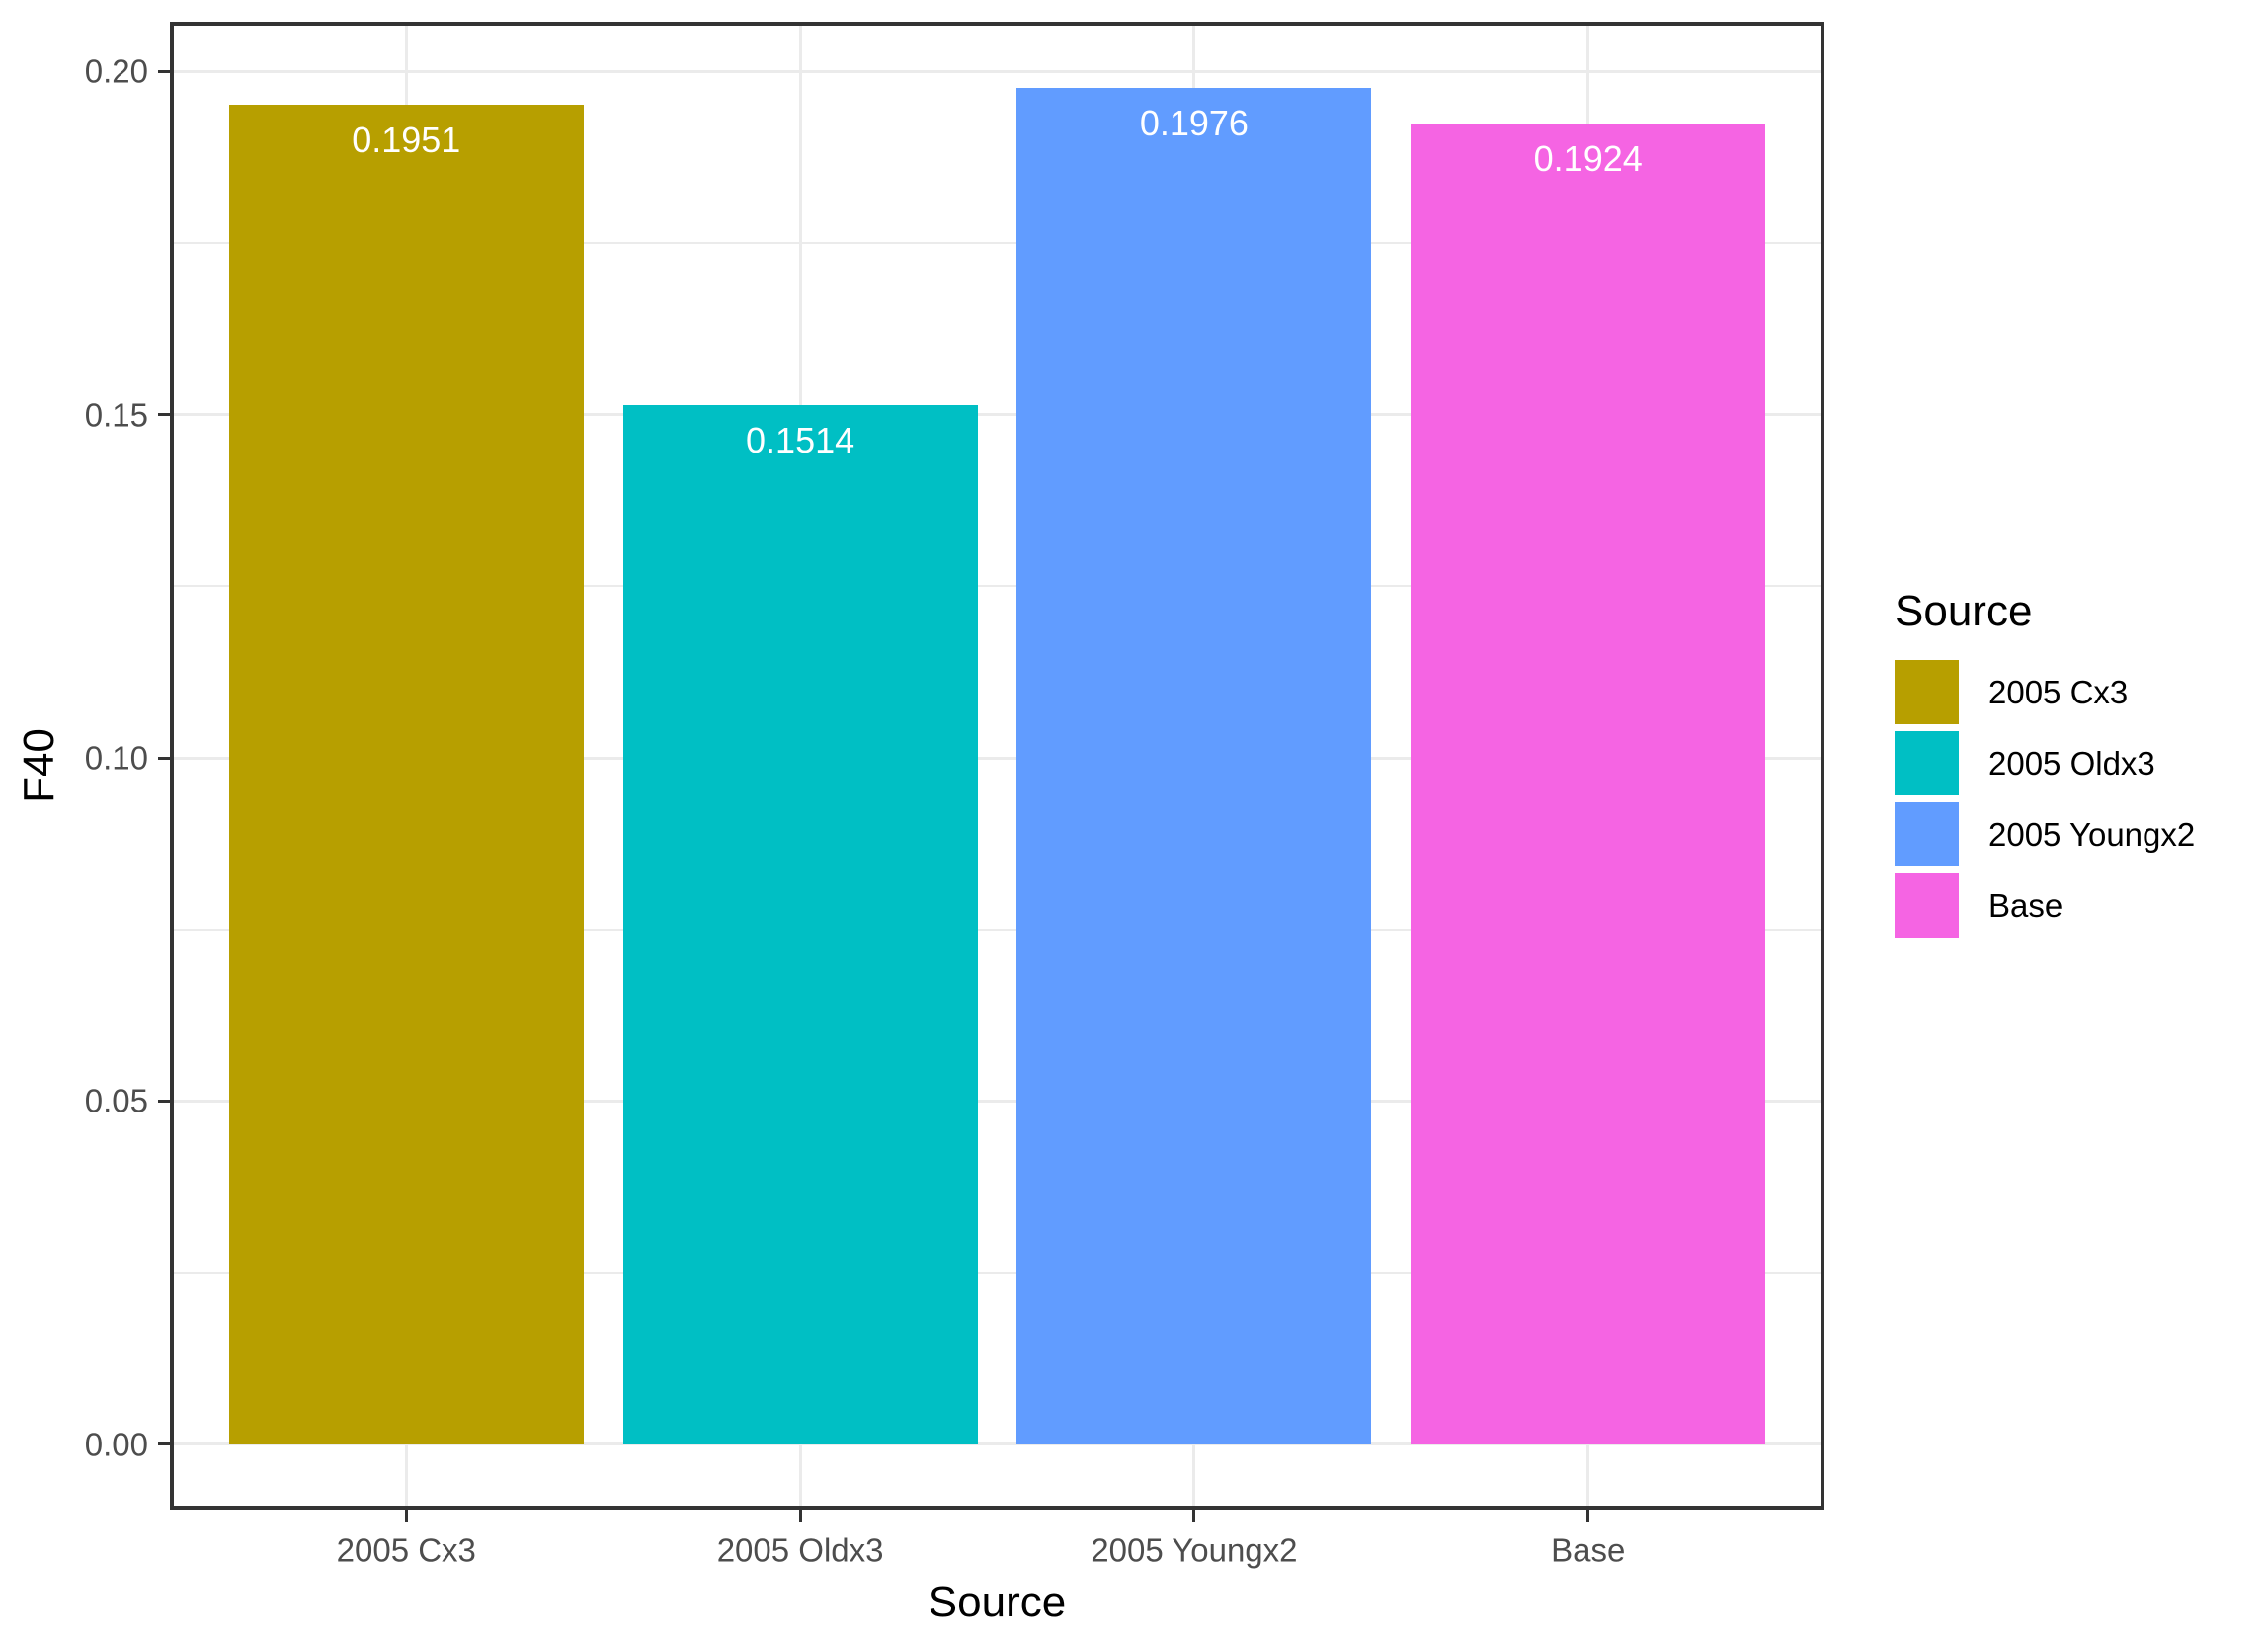 Image resolution: width=2268 pixels, height=1648 pixels. What do you see at coordinates (800, 924) in the screenshot?
I see `bar-2005-oldx3: 0.1514` at bounding box center [800, 924].